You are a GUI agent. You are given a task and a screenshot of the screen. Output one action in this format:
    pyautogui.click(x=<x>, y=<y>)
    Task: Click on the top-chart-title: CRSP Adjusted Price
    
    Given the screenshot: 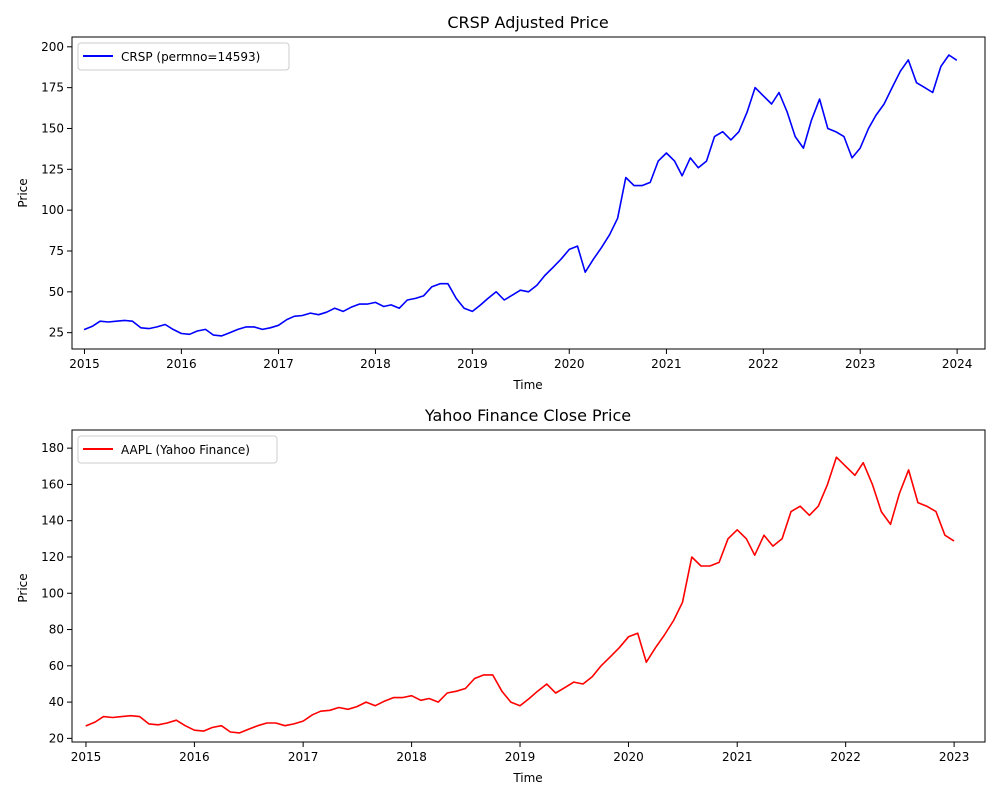 What is the action you would take?
    pyautogui.click(x=527, y=22)
    